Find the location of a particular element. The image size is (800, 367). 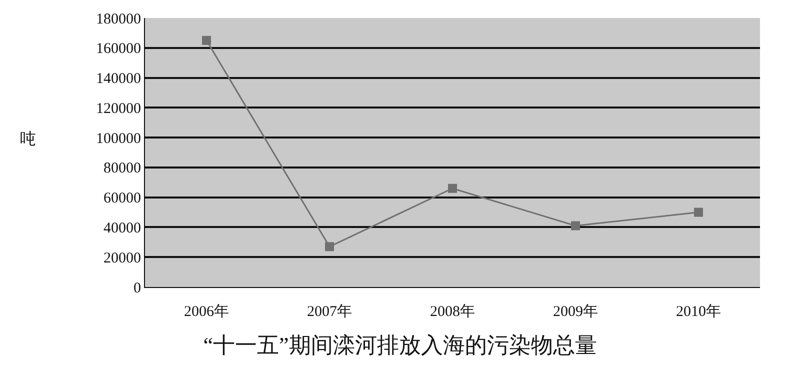

y-tick-label: 60000 is located at coordinates (122, 198).